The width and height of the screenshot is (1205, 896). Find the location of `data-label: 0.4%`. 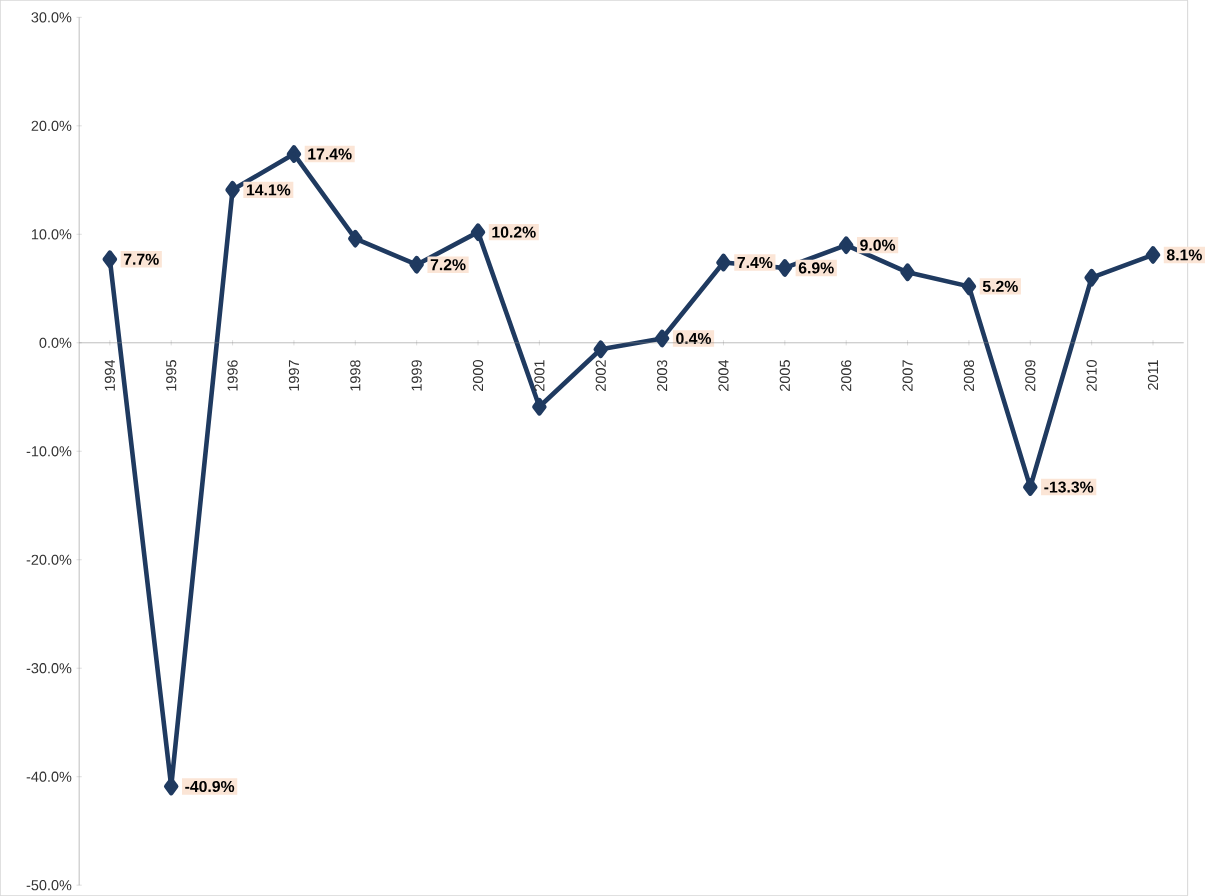

data-label: 0.4% is located at coordinates (694, 338).